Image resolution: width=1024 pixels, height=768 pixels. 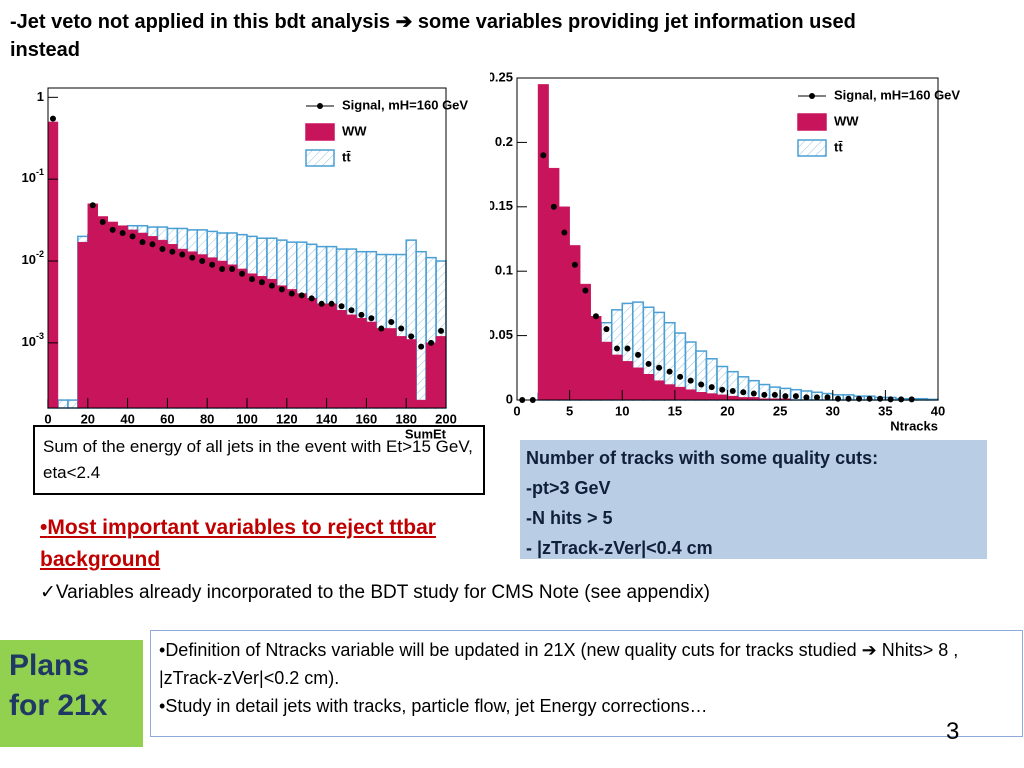 I want to click on x-tick-label: 180, so click(x=406, y=418).